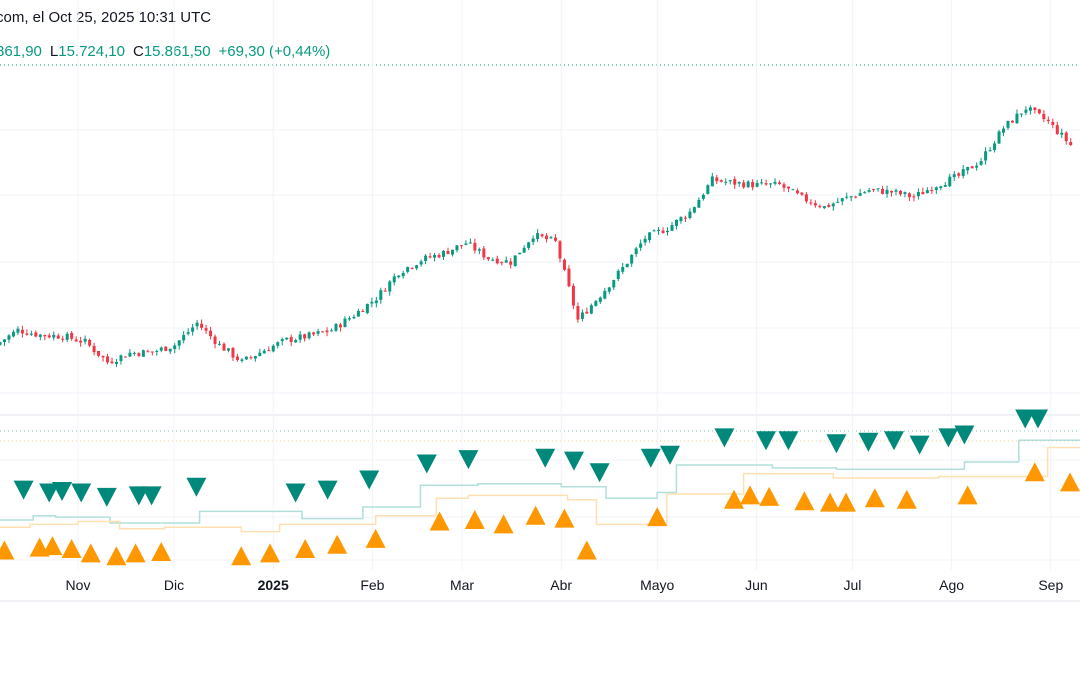  What do you see at coordinates (21, 51) in the screenshot?
I see `high-value: 861,90` at bounding box center [21, 51].